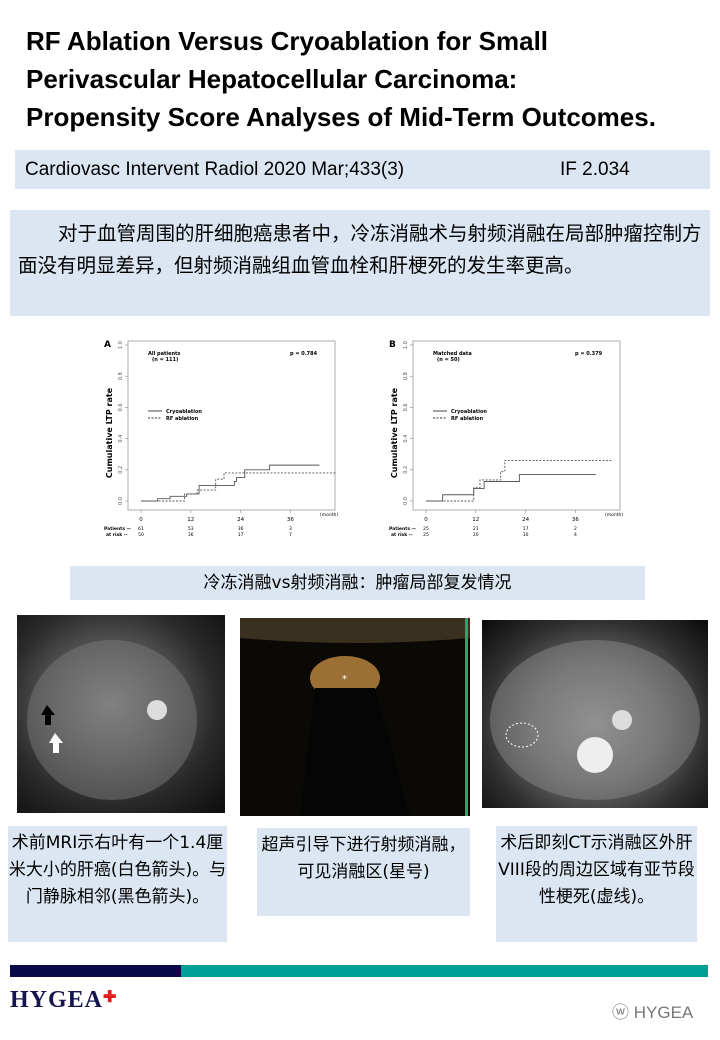 Image resolution: width=720 pixels, height=1040 pixels. I want to click on group-label: Matched data, so click(452, 354).